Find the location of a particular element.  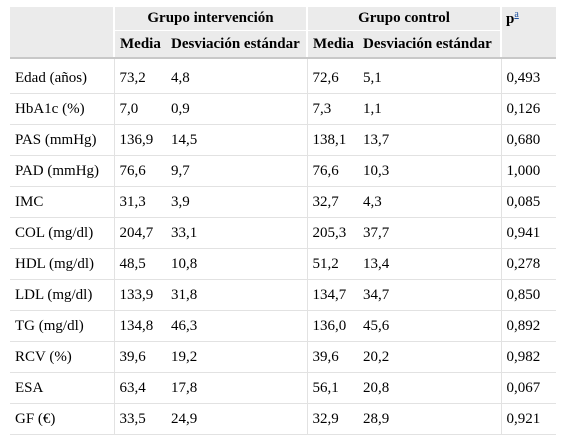

cell-media-control: 76,6 is located at coordinates (332, 171).